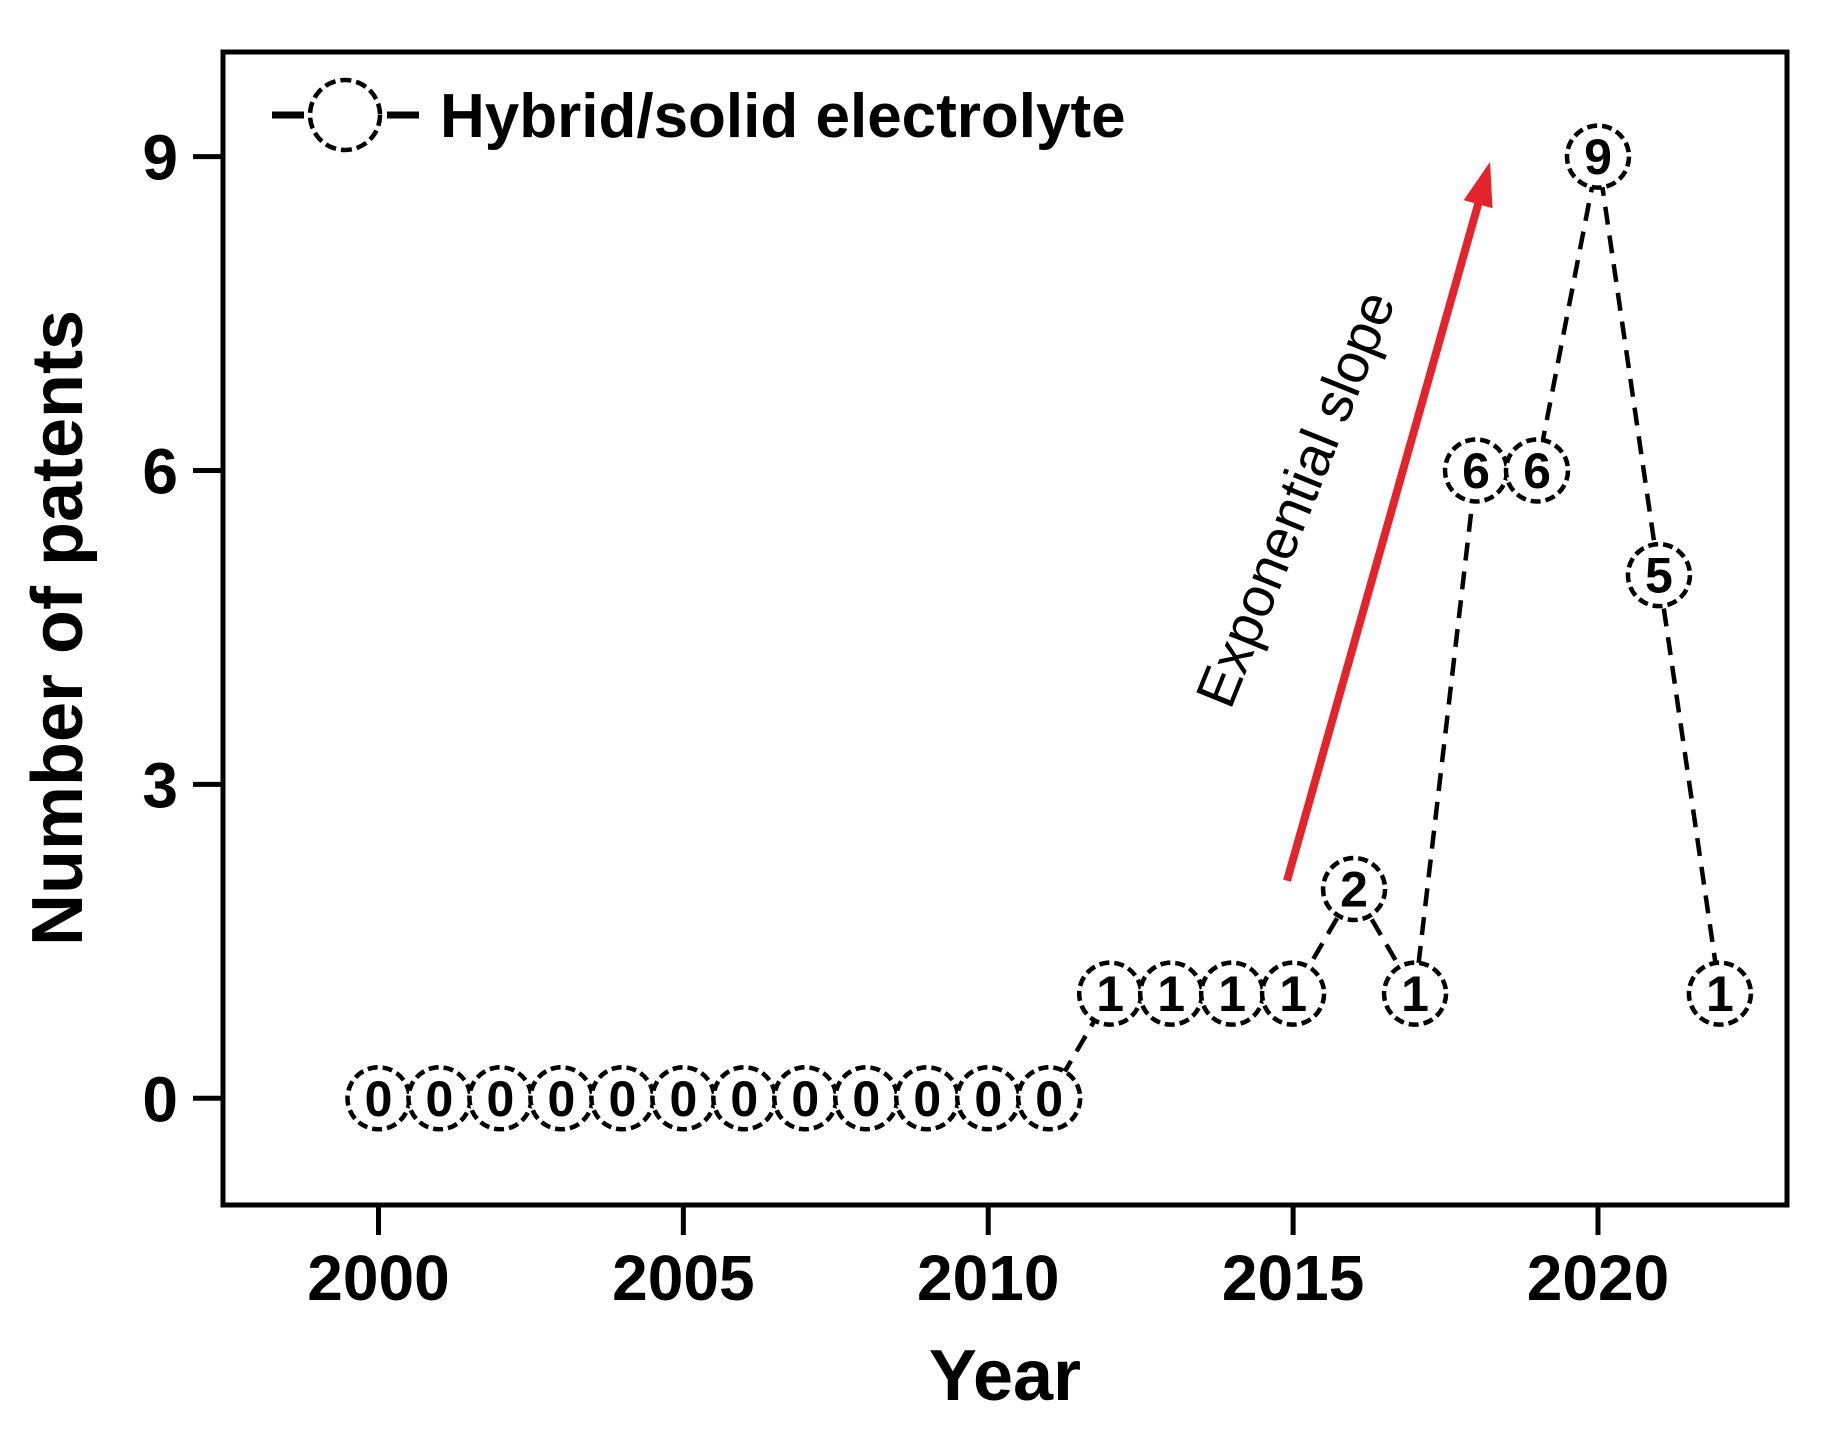 This screenshot has height=1437, width=1830. Describe the element at coordinates (58, 628) in the screenshot. I see `y-axis-title: Number of patents` at that location.